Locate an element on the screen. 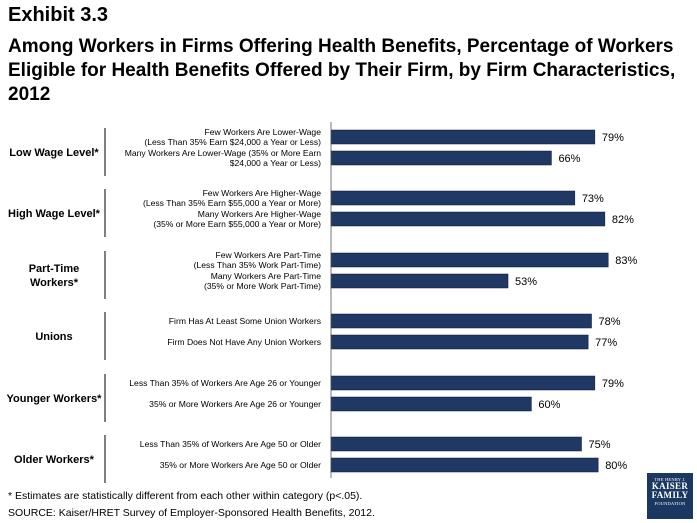 This screenshot has height=523, width=697. bar-value-label: 82% is located at coordinates (623, 220).